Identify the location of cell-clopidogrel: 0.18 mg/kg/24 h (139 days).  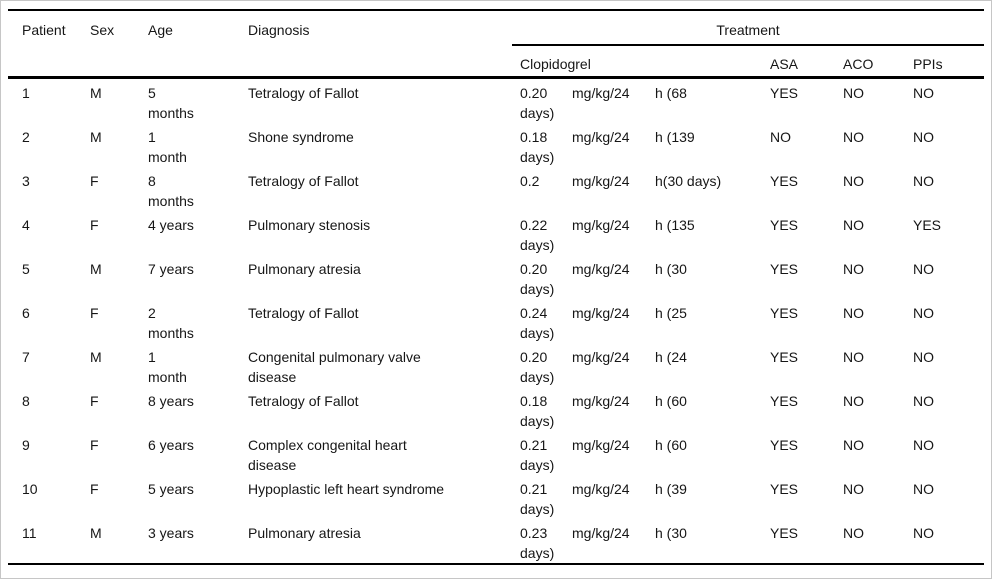
(637, 145).